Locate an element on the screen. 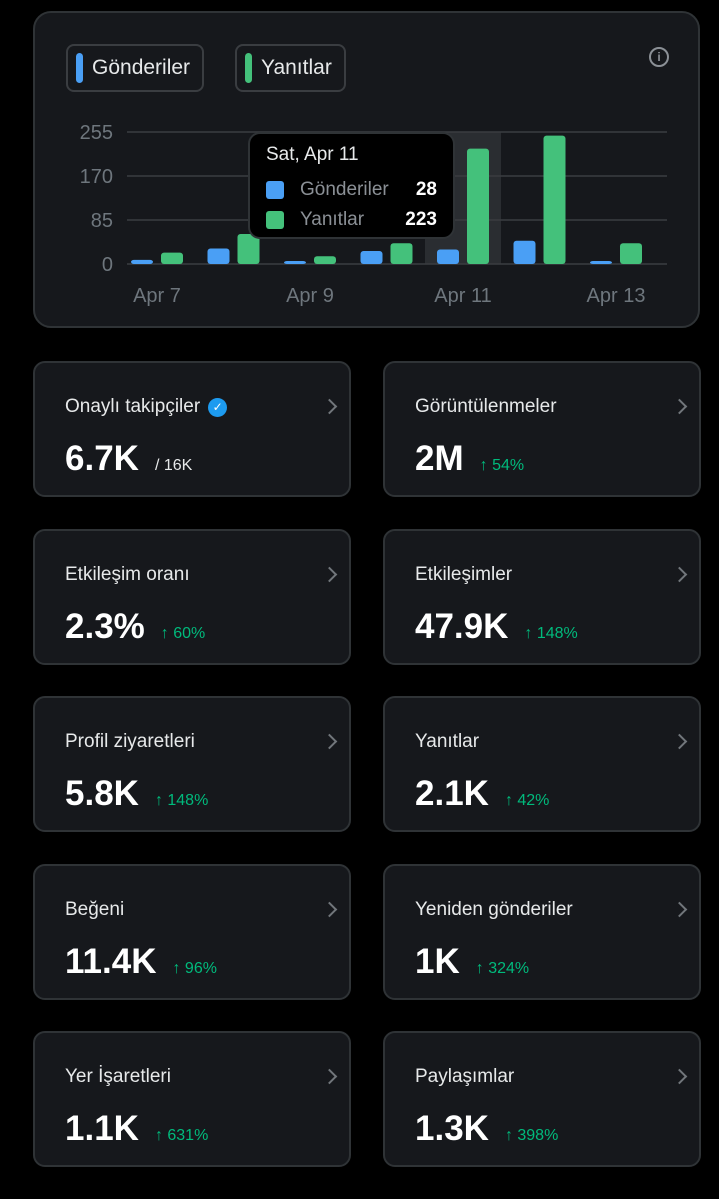 Image resolution: width=719 pixels, height=1199 pixels. y-tick-label: 255 is located at coordinates (96, 133).